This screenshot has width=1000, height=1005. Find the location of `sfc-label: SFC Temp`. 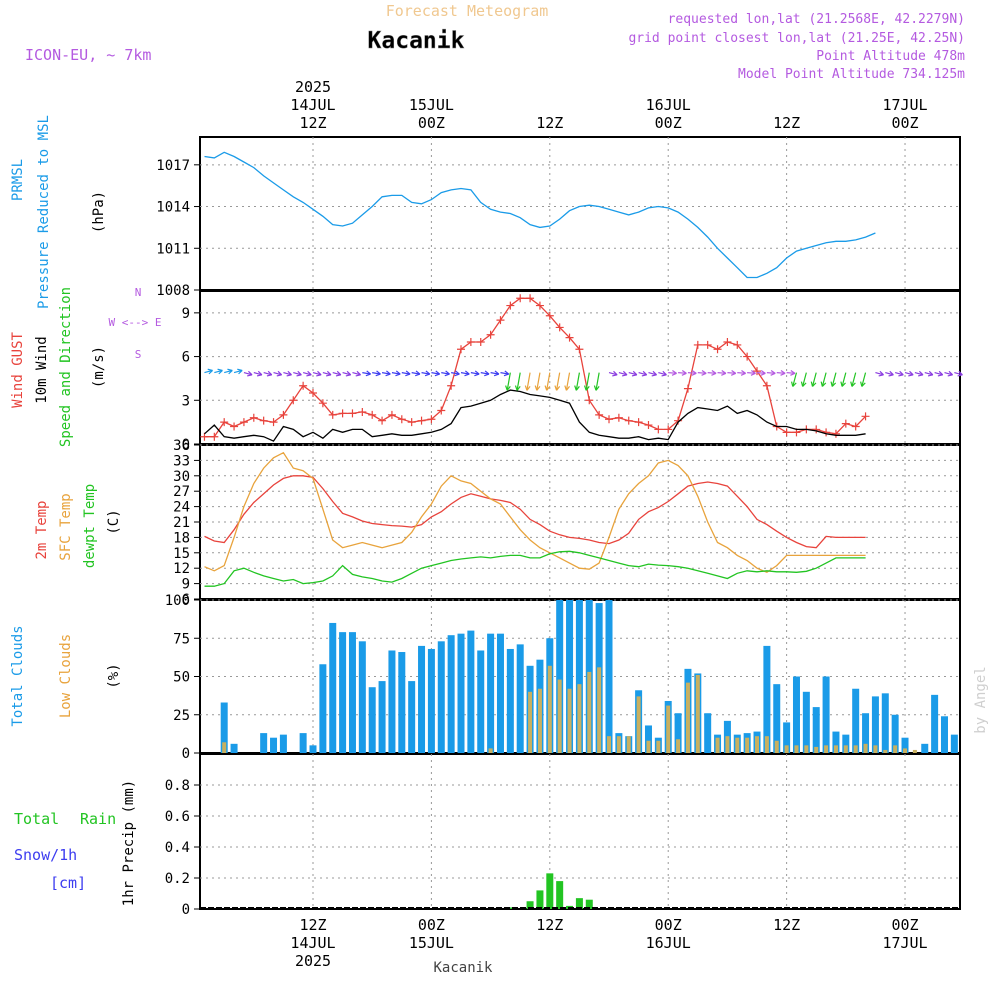

sfc-label: SFC Temp is located at coordinates (66, 526).